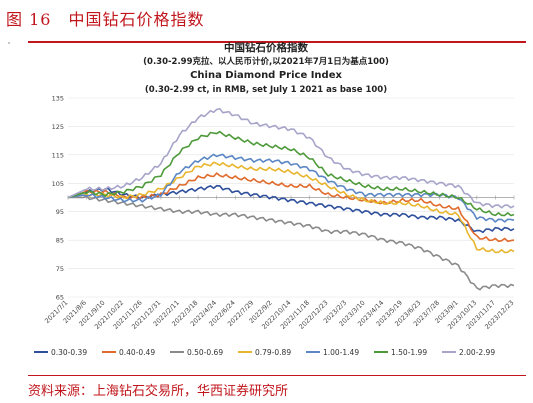  What do you see at coordinates (58, 99) in the screenshot?
I see `y-tick-label: 135` at bounding box center [58, 99].